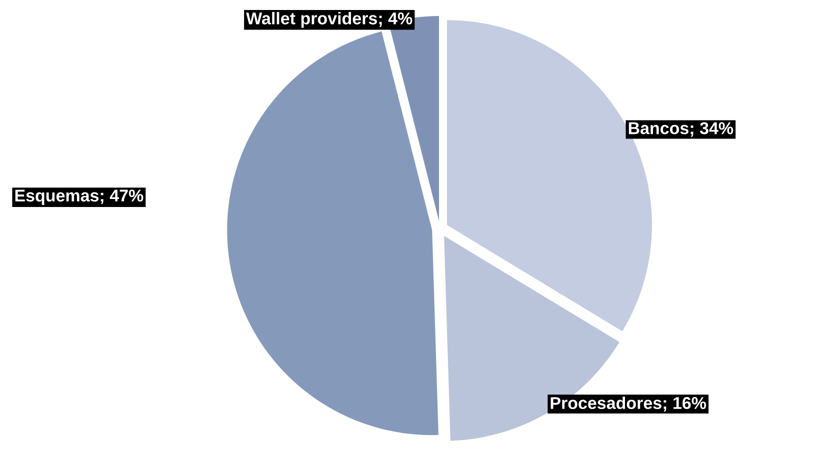 The image size is (823, 453). Describe the element at coordinates (712, 129) in the screenshot. I see `data-label: ; 34%` at that location.